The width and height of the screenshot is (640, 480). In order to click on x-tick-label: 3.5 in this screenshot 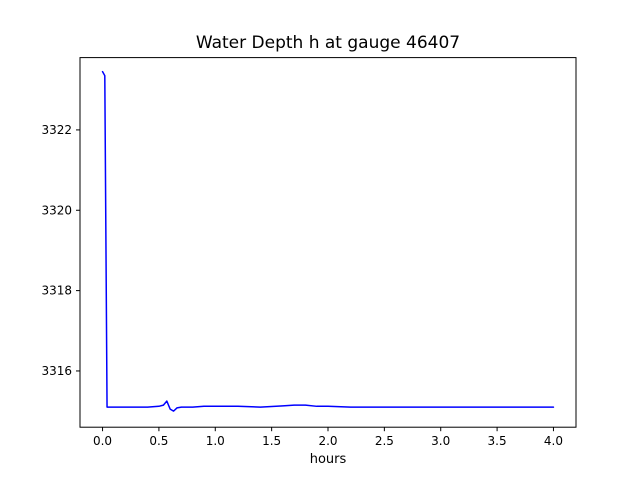, I will do `click(497, 441)`.